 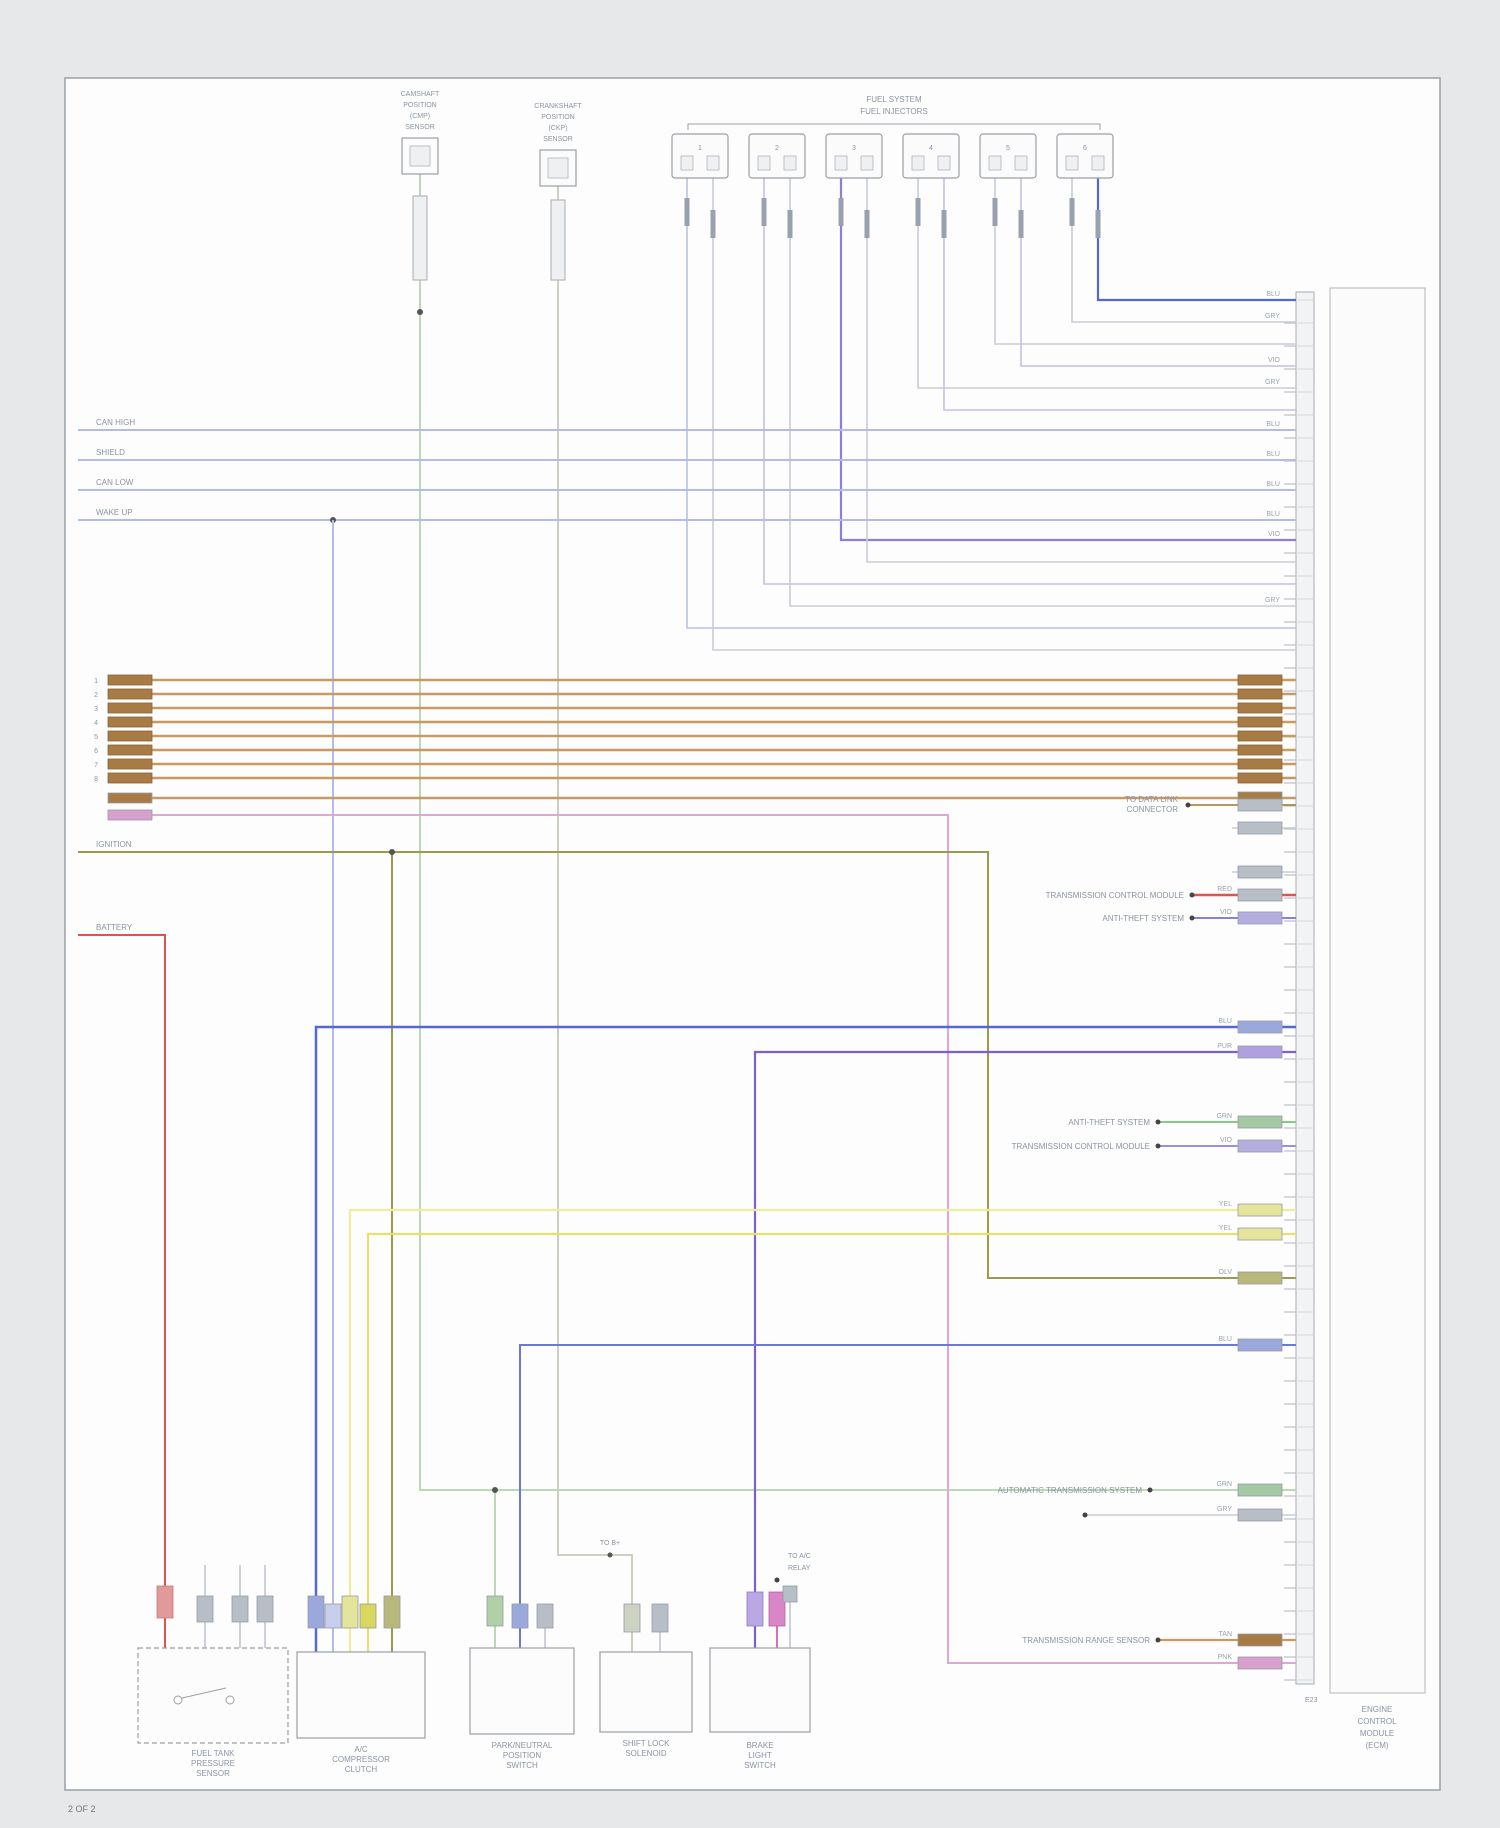 I want to click on connector-chip-pink, so click(x=130, y=815).